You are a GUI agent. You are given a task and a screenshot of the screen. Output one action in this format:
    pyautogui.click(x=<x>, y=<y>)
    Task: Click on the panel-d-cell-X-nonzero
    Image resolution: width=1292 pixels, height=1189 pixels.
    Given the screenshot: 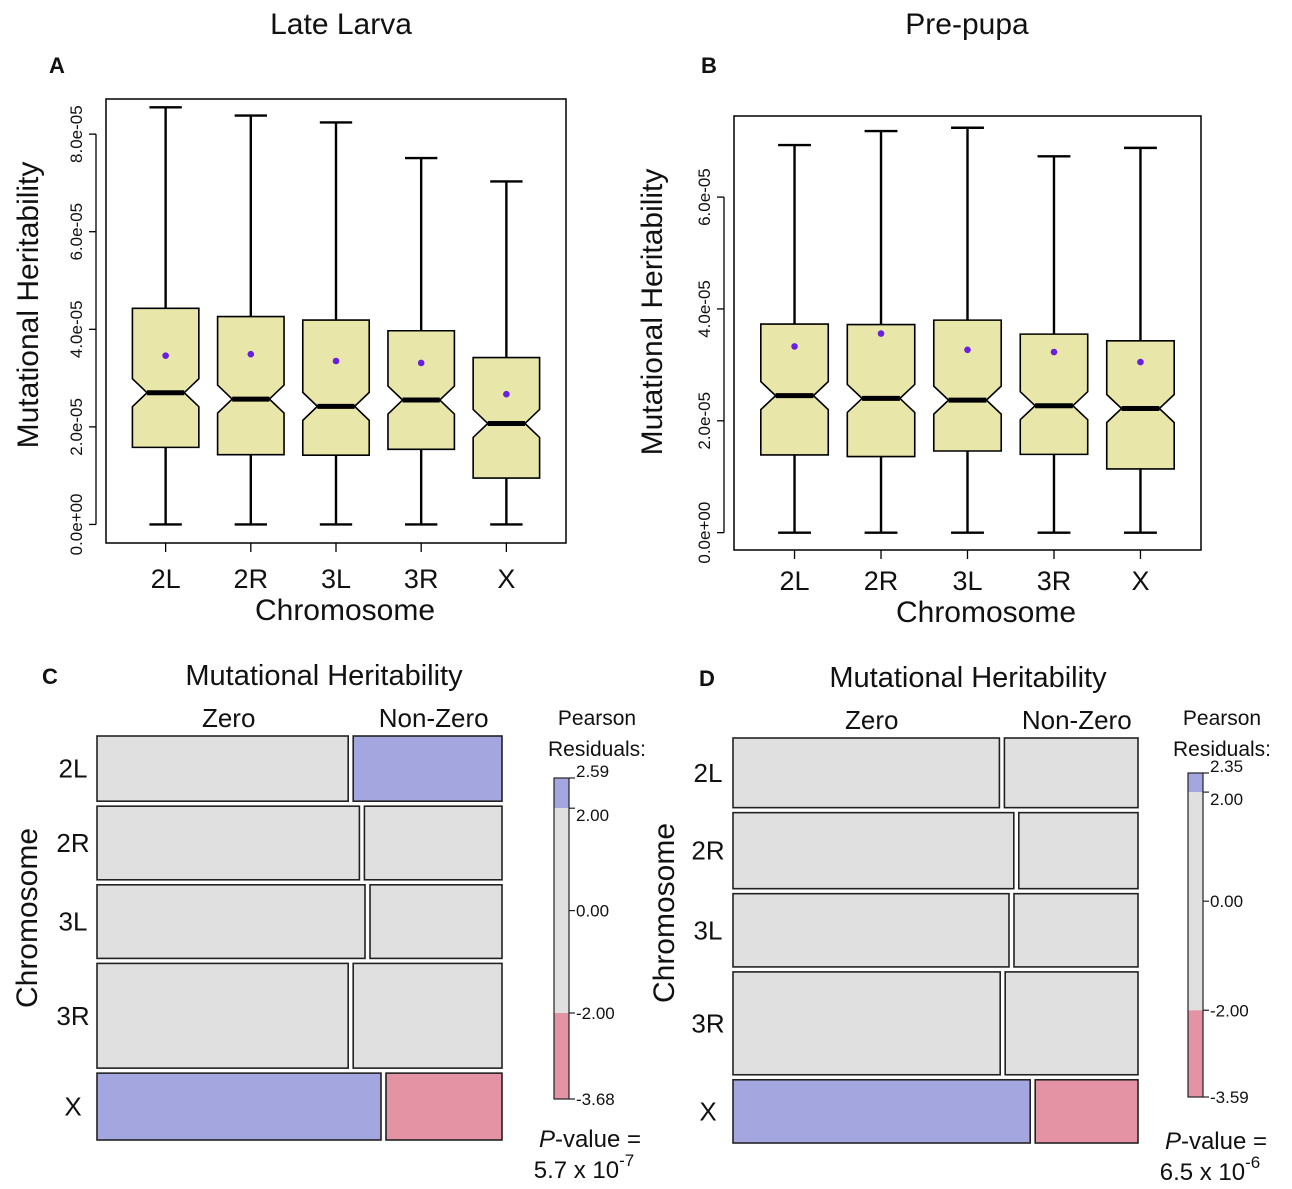 What is the action you would take?
    pyautogui.click(x=1086, y=1111)
    